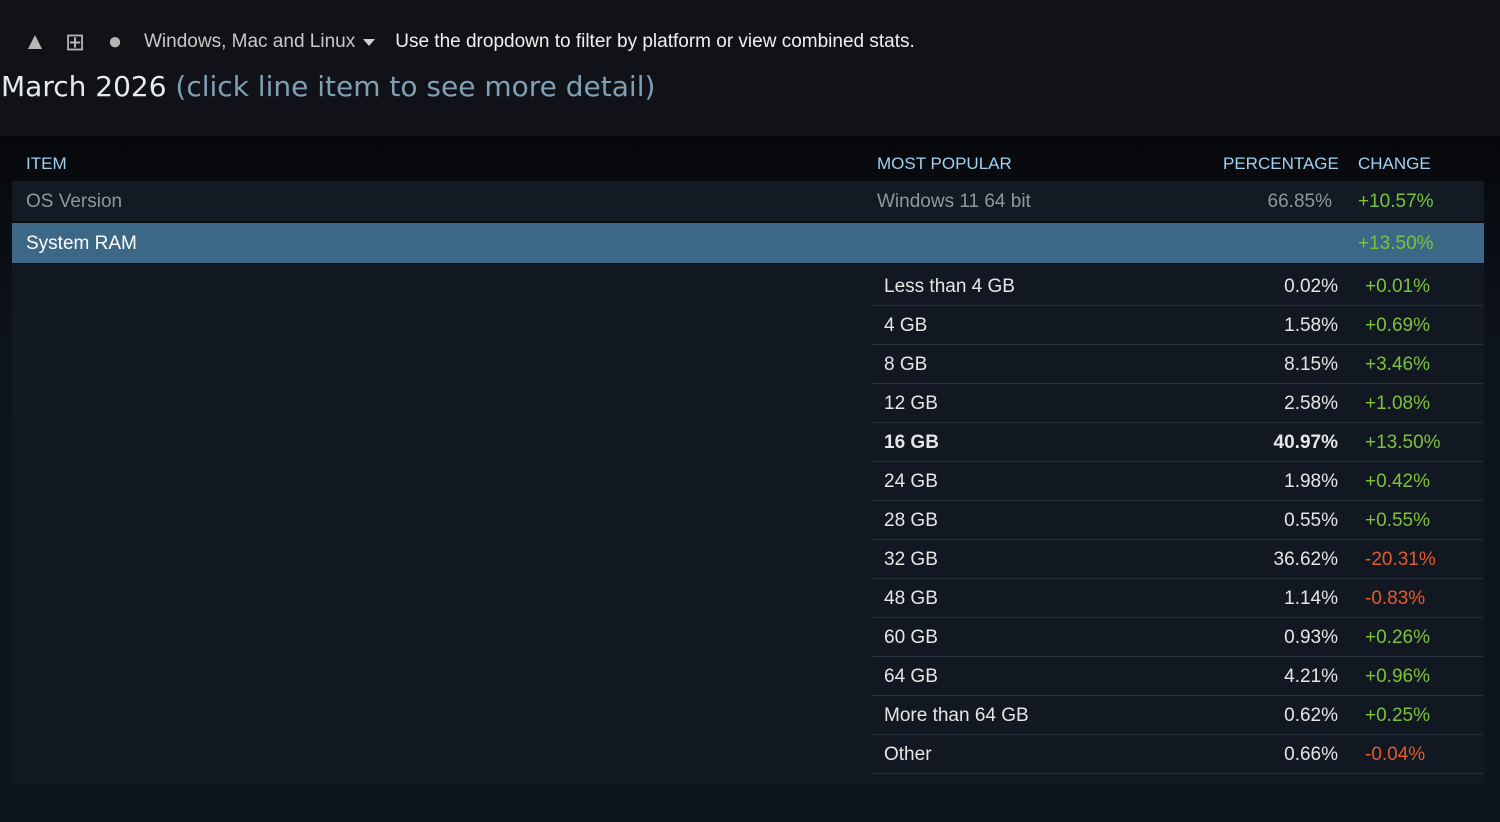  I want to click on detail-row: 48 GB 1.14% -0.83%, so click(1177, 598).